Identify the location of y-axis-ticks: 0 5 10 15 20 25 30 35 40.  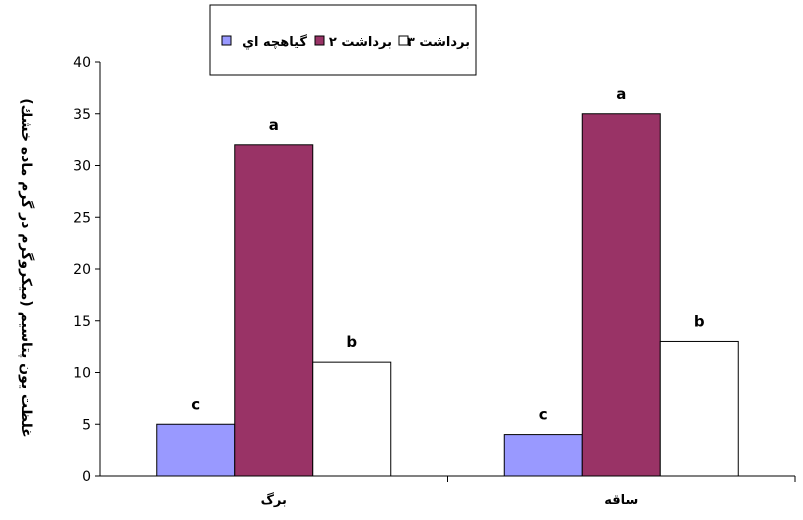
(86, 270).